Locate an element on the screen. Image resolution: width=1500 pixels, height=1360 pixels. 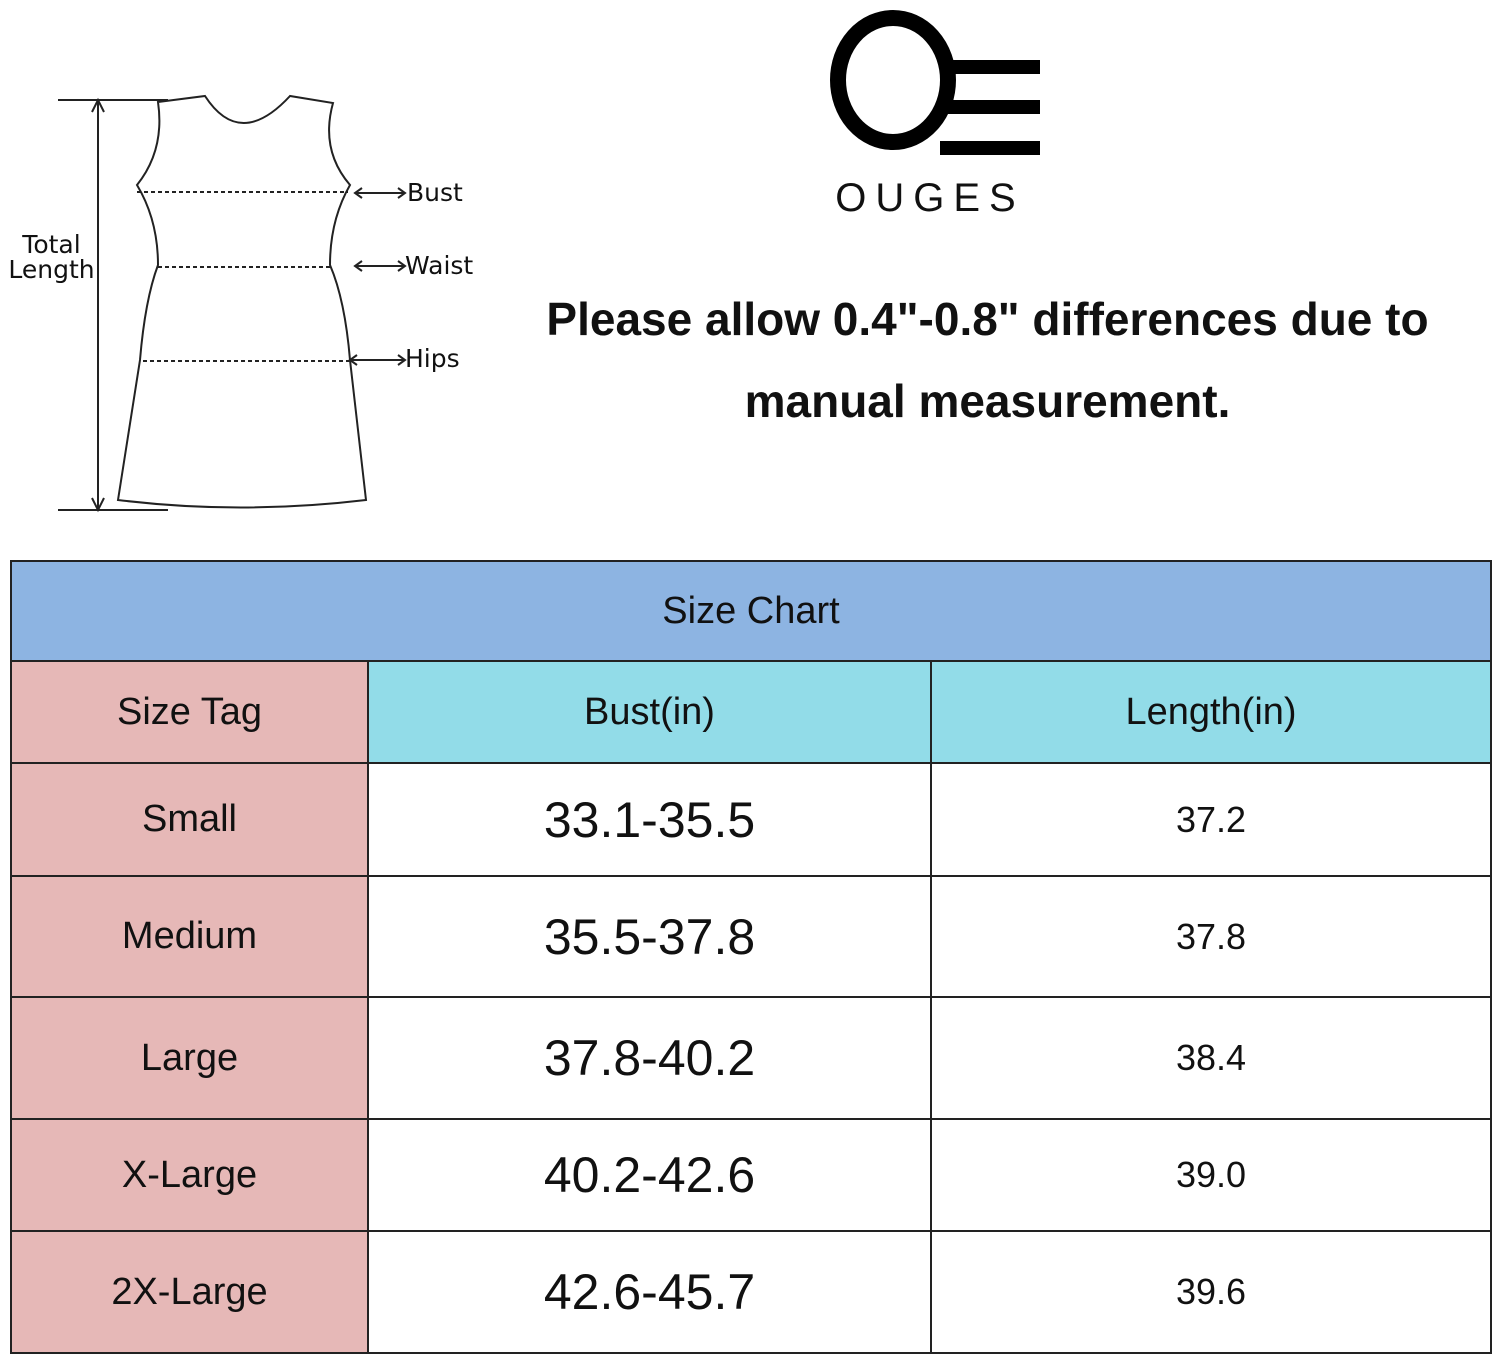
bust-label: Bust is located at coordinates (435, 192).